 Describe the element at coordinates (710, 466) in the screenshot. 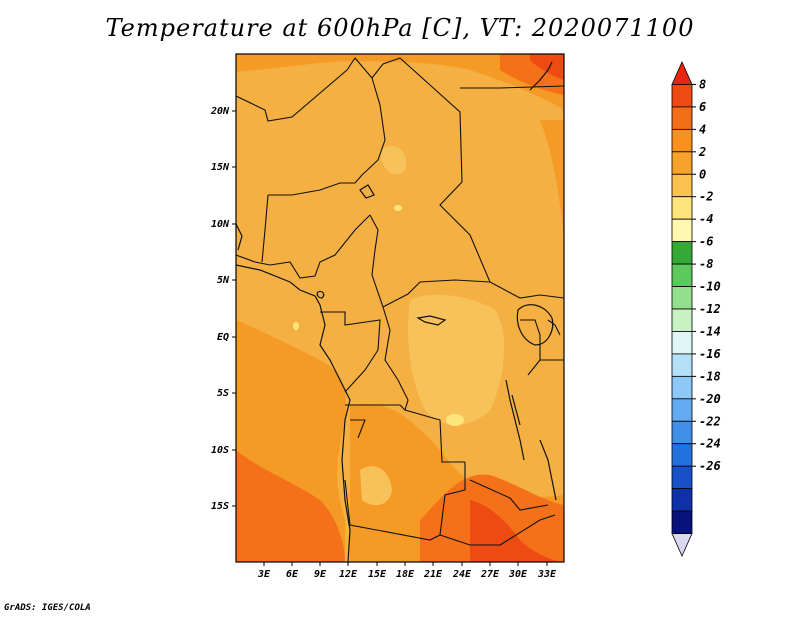

I see `colorbar-label: -26` at that location.